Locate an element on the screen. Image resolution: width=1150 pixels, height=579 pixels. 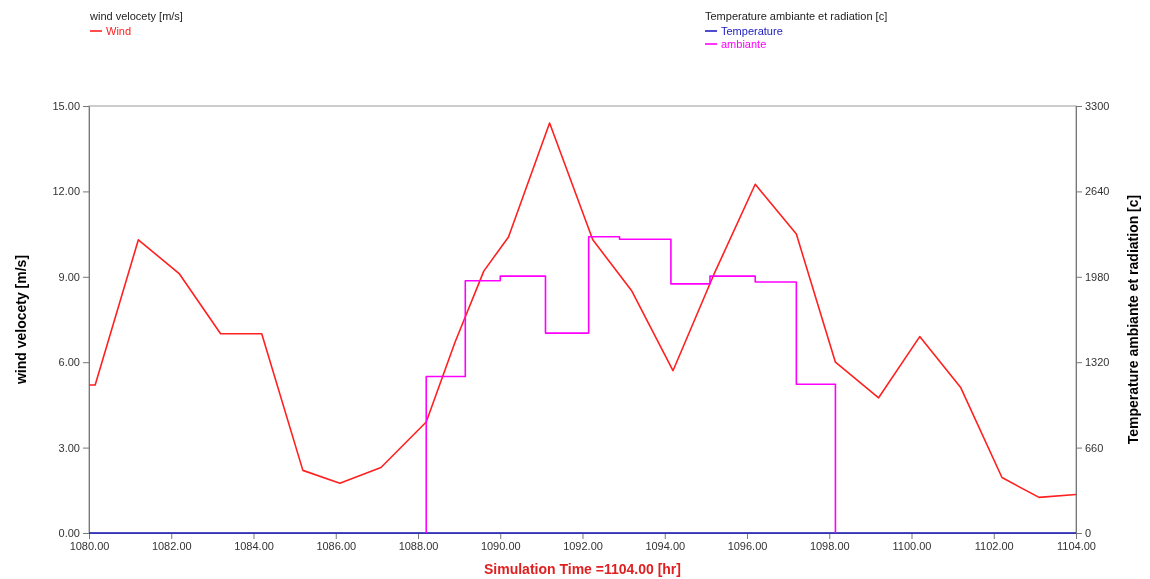
y-axis-title: wind velocety [m/s] is located at coordinates (21, 320).